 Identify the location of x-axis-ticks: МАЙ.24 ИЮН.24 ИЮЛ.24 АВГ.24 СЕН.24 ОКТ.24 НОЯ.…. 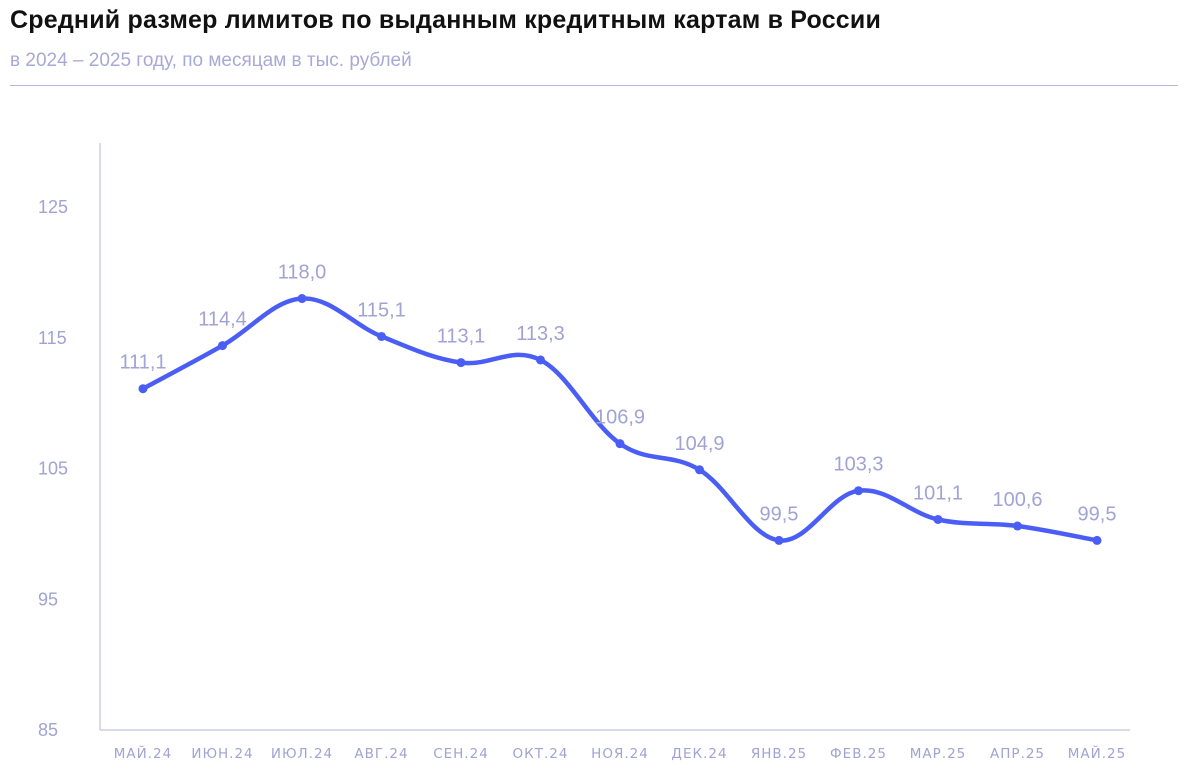
(620, 753).